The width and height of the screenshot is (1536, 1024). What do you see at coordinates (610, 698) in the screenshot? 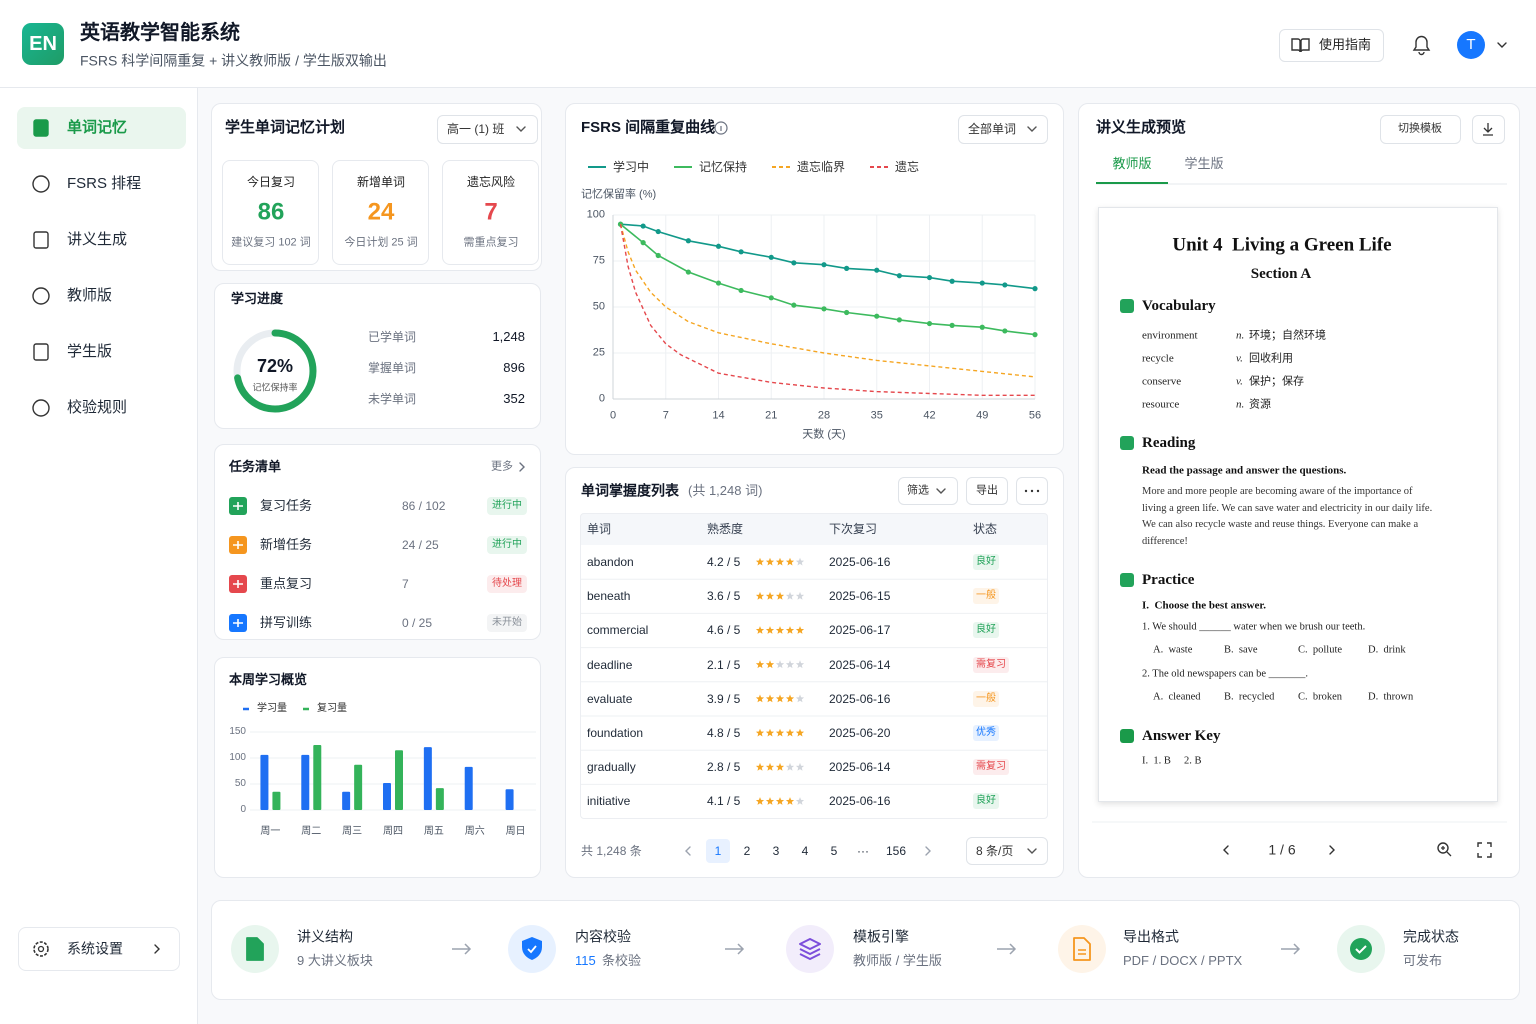
I see `word-cell: evaluate` at bounding box center [610, 698].